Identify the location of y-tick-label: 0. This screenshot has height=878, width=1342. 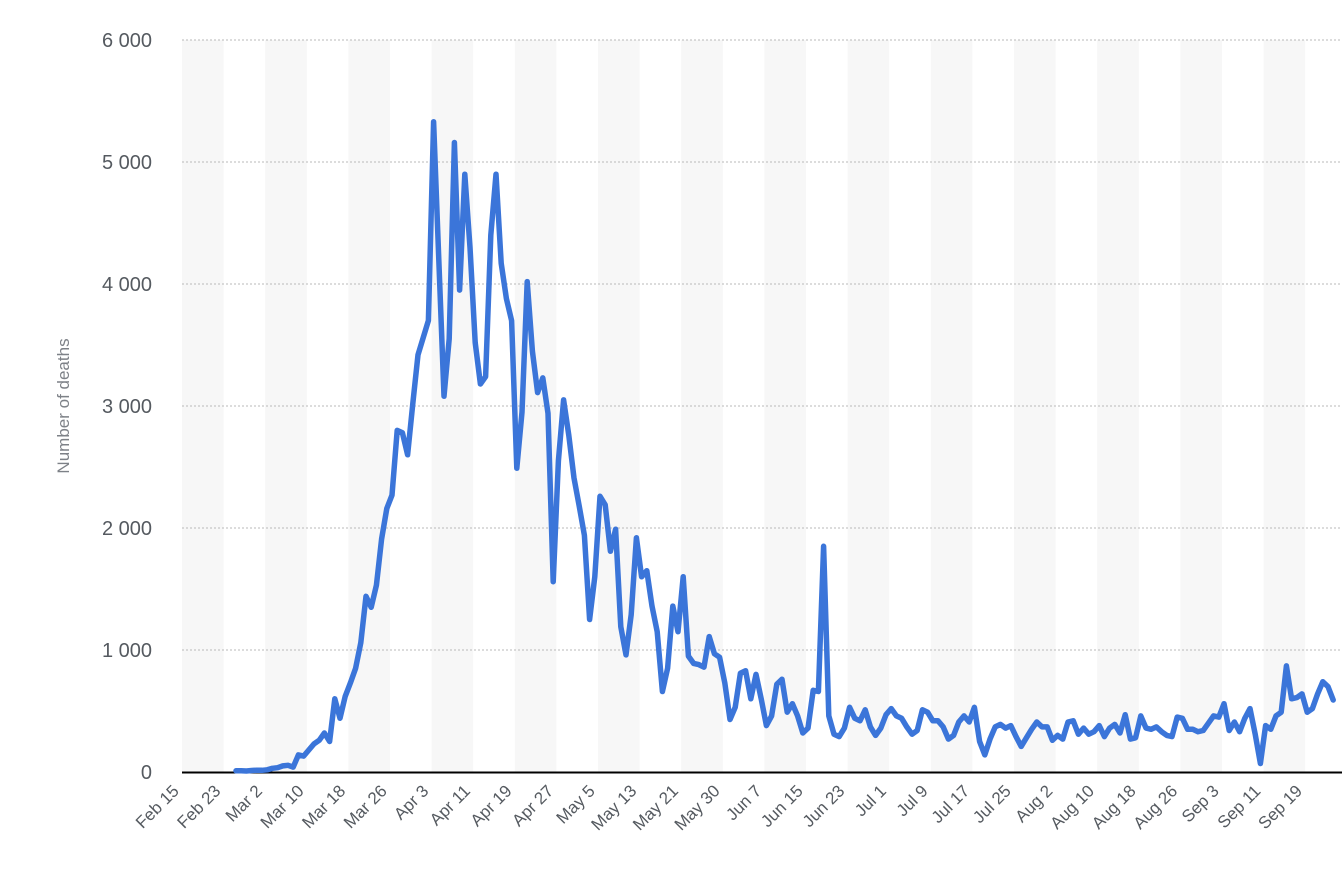
(146, 773).